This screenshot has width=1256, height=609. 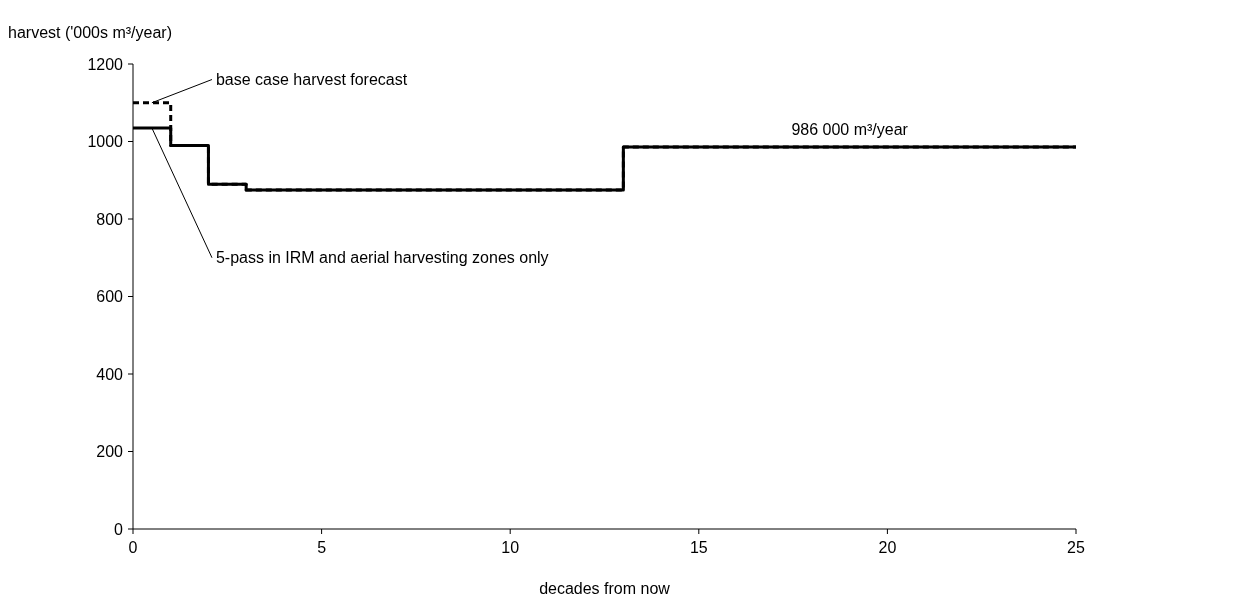 What do you see at coordinates (110, 452) in the screenshot?
I see `y-tick-label: 200` at bounding box center [110, 452].